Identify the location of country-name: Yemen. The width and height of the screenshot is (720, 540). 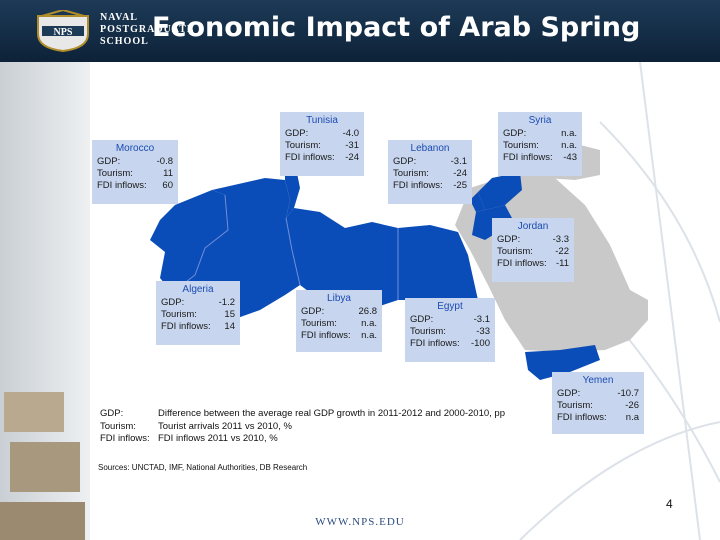
(598, 380).